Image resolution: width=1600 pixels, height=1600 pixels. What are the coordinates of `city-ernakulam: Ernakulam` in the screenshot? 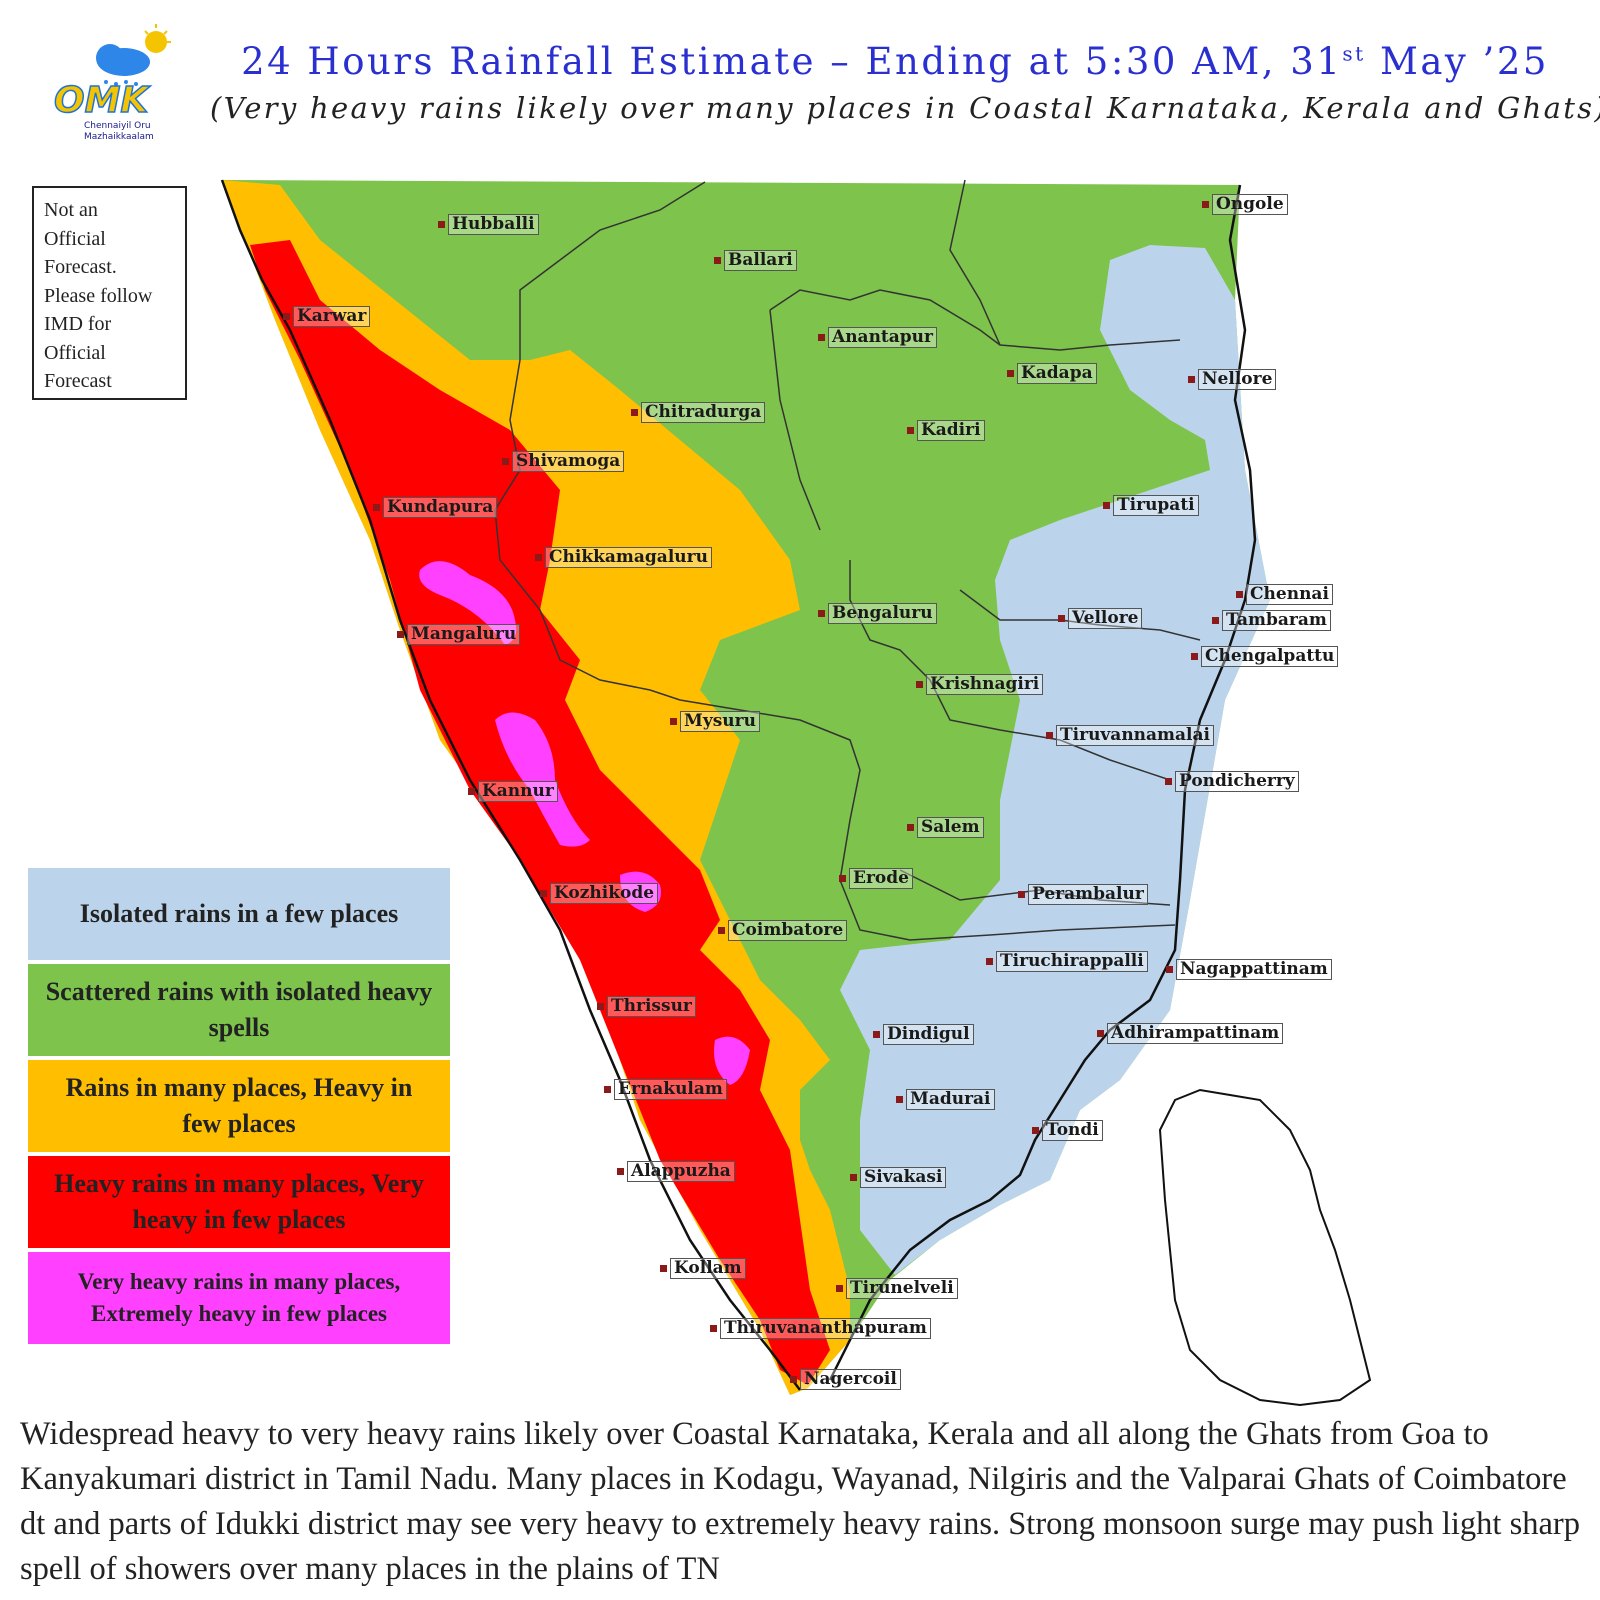 It's located at (665, 1089).